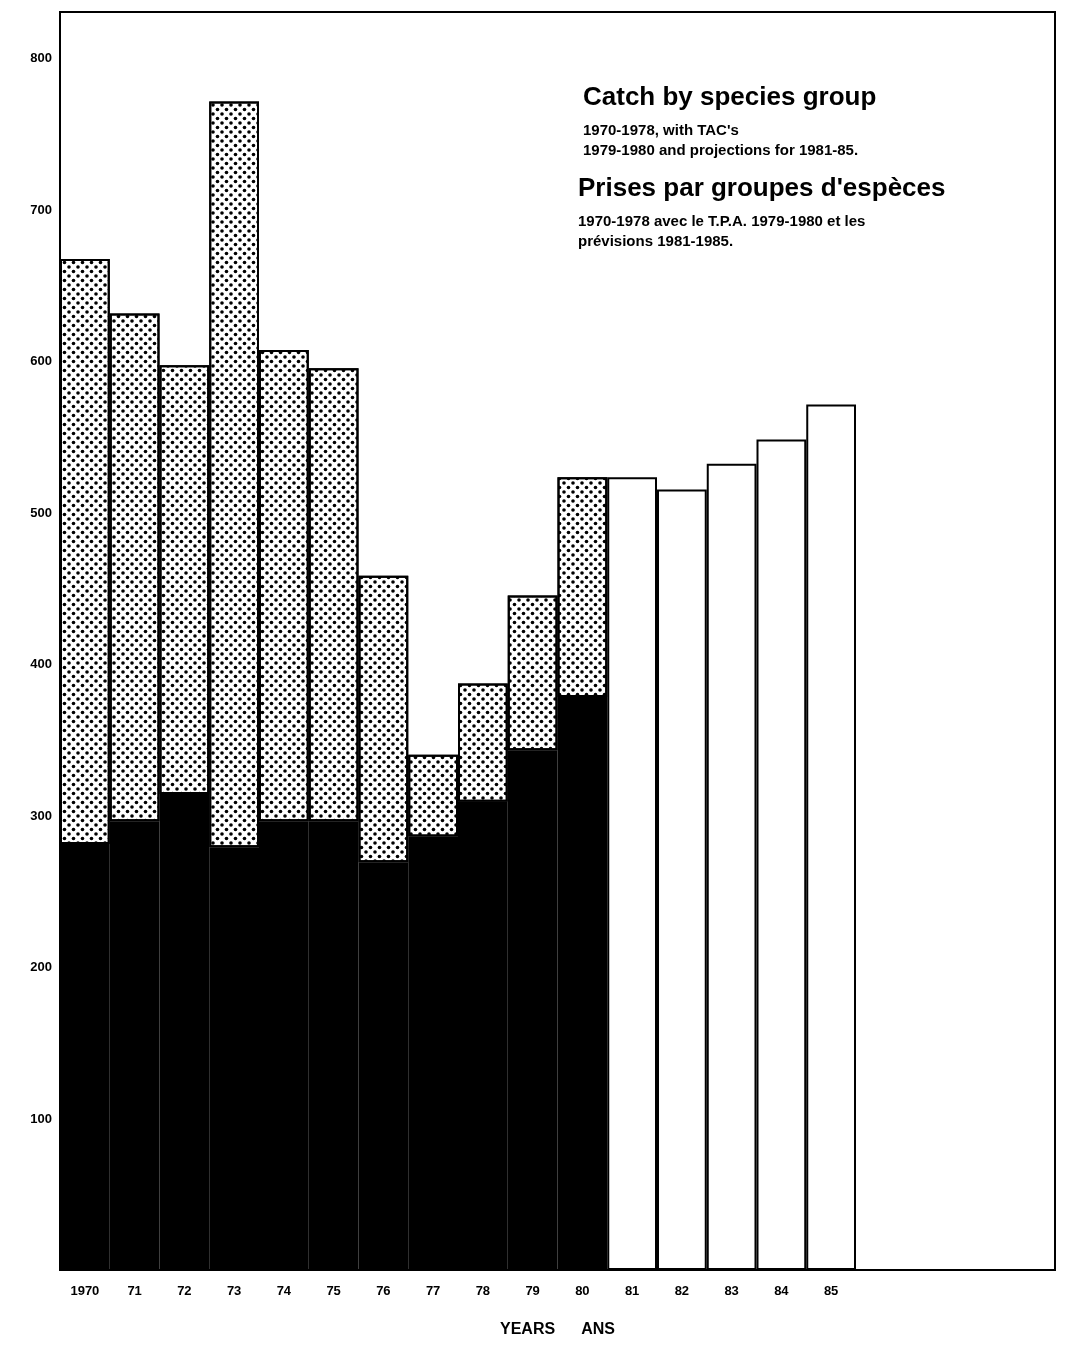 This screenshot has height=1351, width=1071. I want to click on x-tick-label: 80, so click(582, 1290).